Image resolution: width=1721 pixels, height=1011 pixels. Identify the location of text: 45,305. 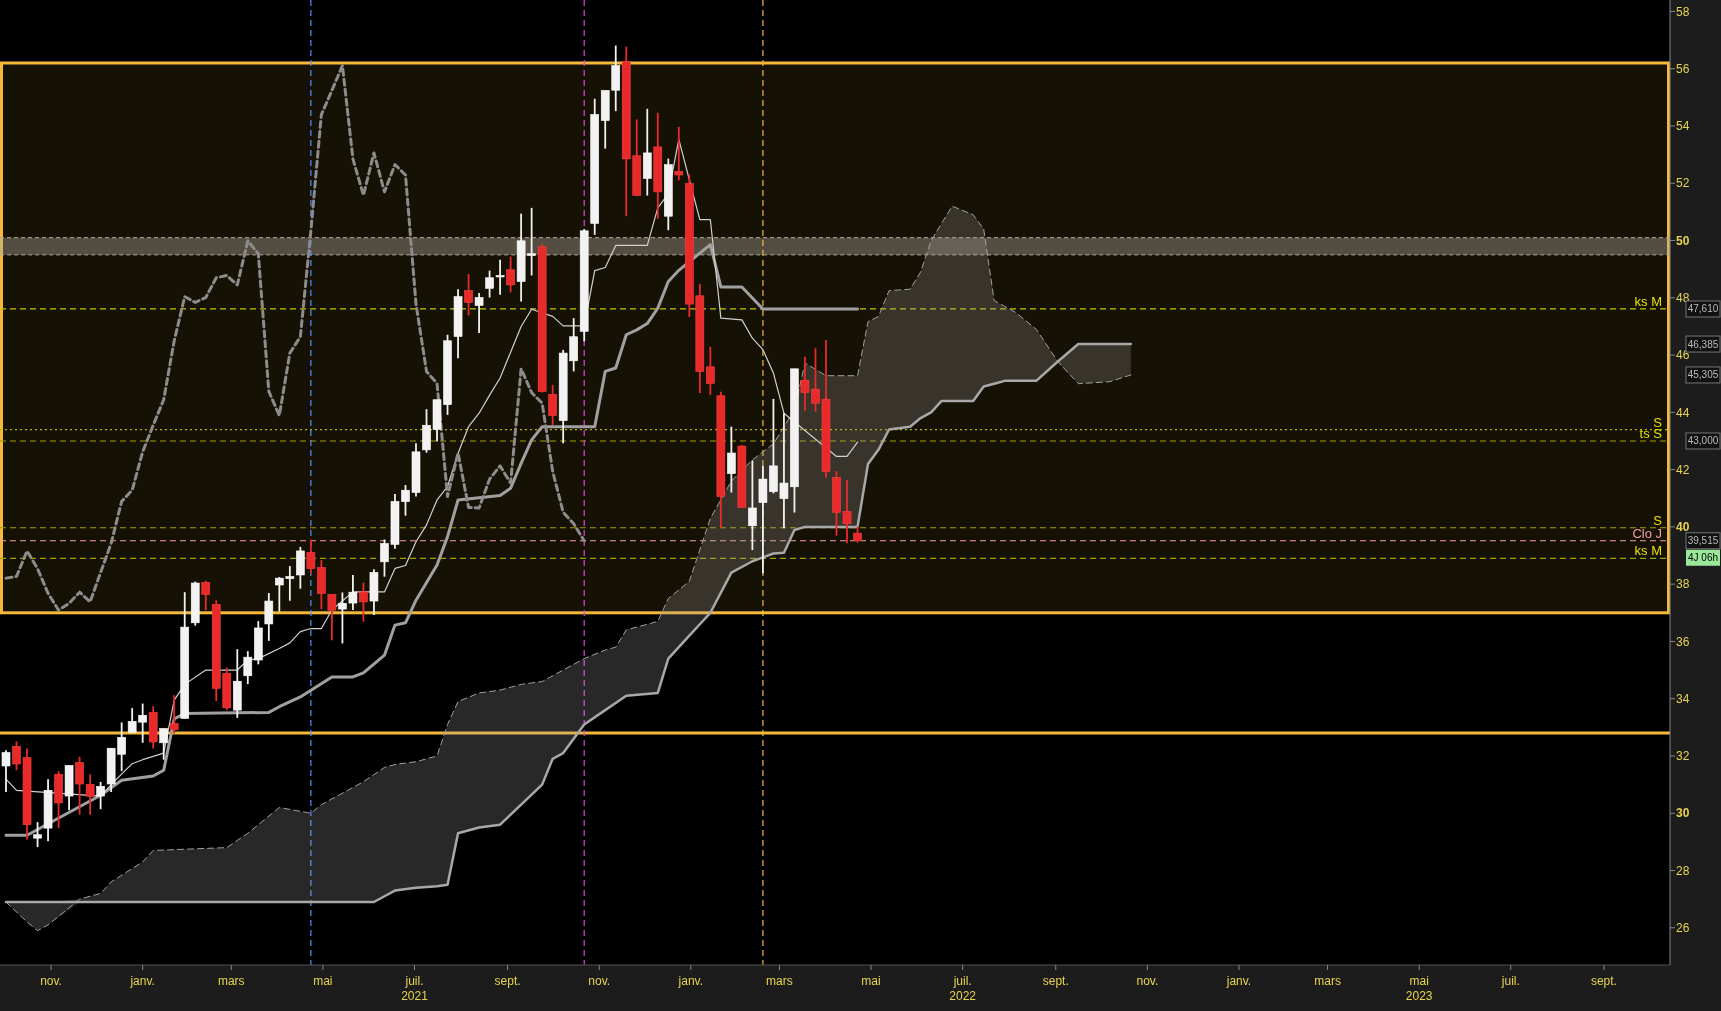
(1703, 375).